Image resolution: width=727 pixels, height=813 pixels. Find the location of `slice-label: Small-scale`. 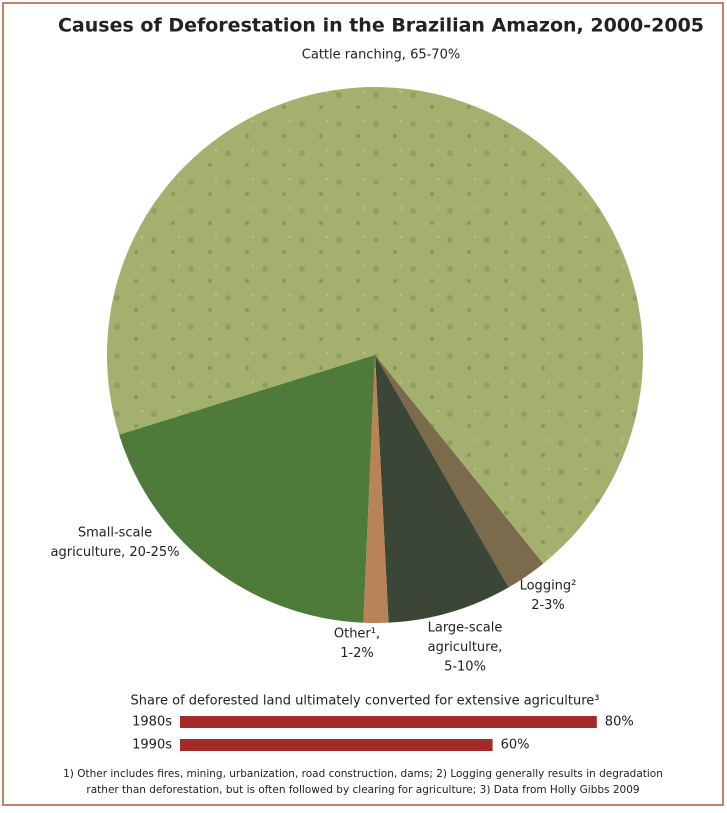

slice-label: Small-scale is located at coordinates (115, 533).